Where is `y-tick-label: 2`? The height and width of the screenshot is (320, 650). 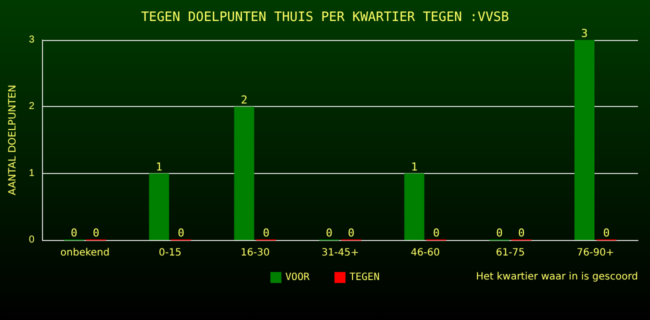
y-tick-label: 2 is located at coordinates (31, 106).